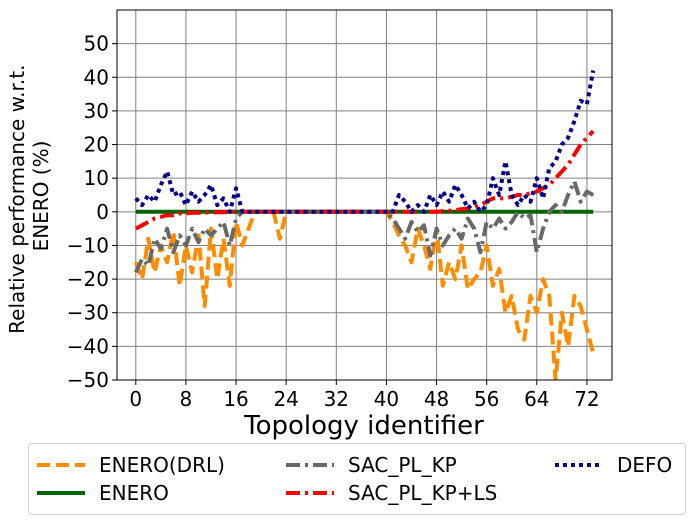 This screenshot has width=697, height=526. I want to click on y-axis-label-line-2: ENERO (%), so click(41, 196).